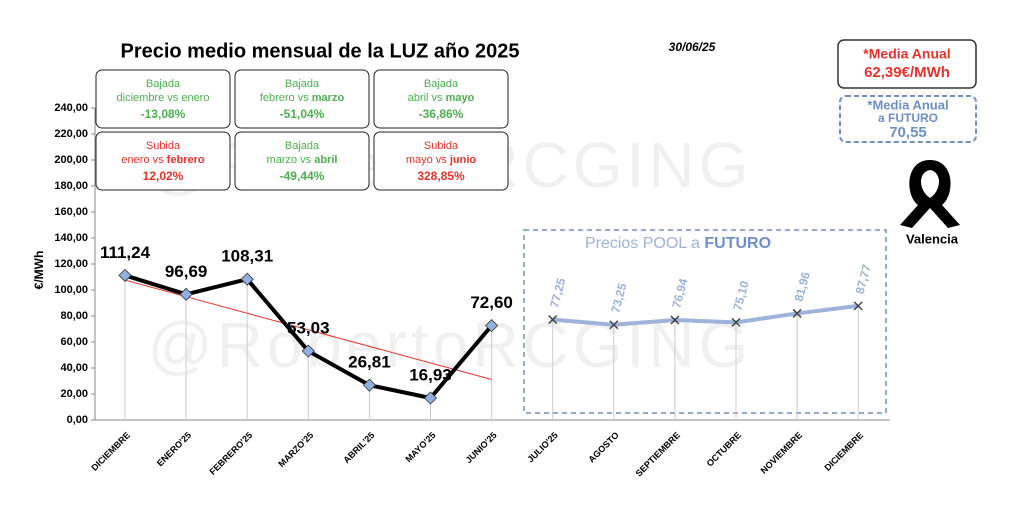  Describe the element at coordinates (125, 252) in the screenshot. I see `data-label: 111,24` at that location.